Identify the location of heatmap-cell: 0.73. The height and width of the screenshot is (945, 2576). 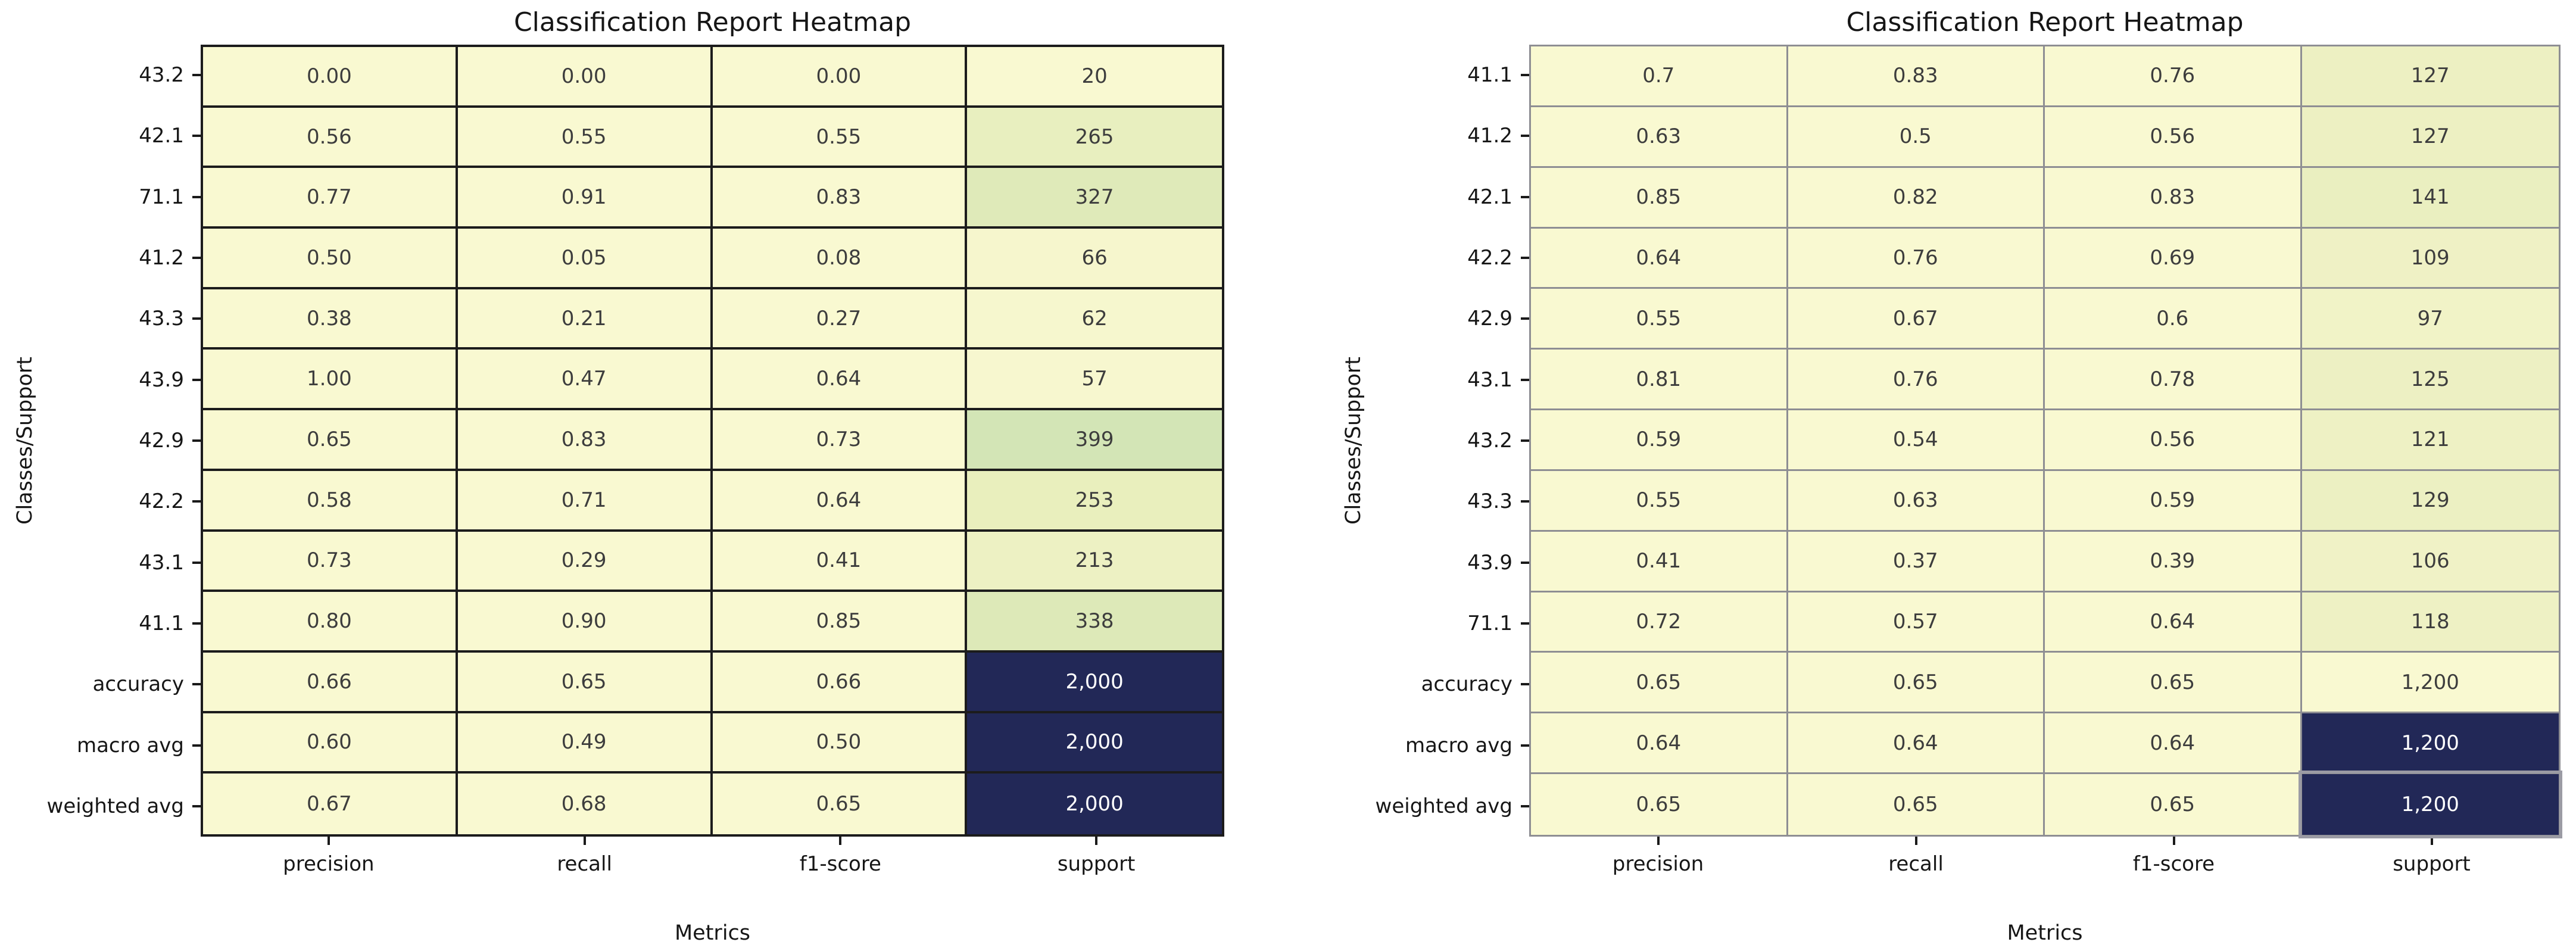
(330, 561).